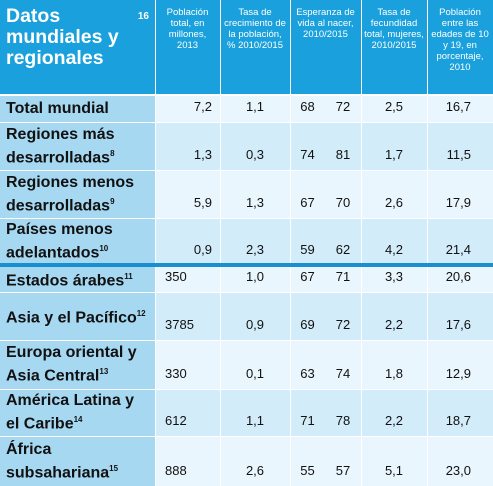  Describe the element at coordinates (187, 461) in the screenshot. I see `cell-pop: 888` at that location.